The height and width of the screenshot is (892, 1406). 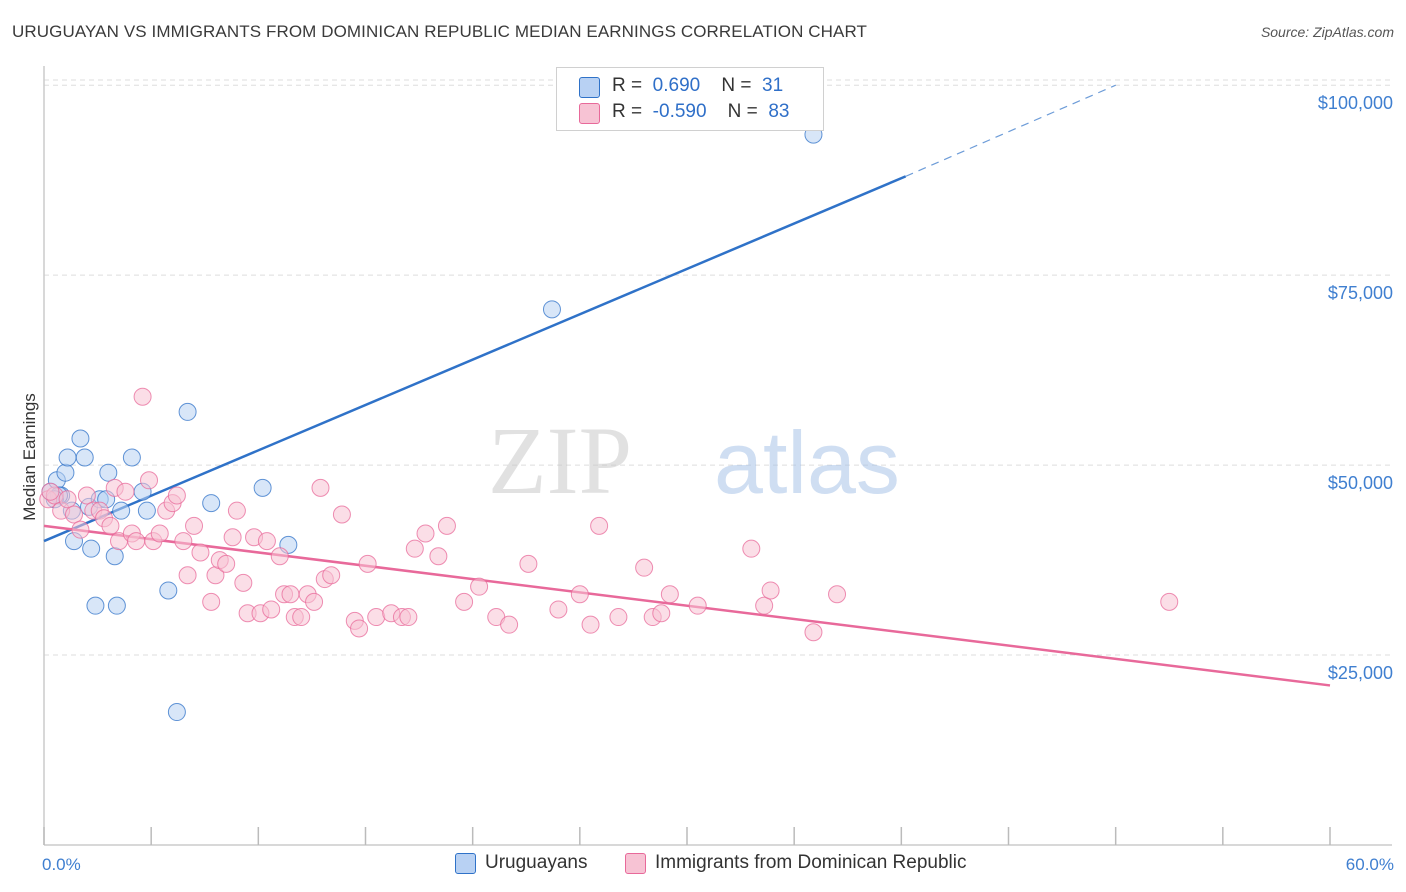 What do you see at coordinates (690, 99) in the screenshot?
I see `correlation-legend: R = 0.690 N = 31 R = -0.590 N = 83` at bounding box center [690, 99].